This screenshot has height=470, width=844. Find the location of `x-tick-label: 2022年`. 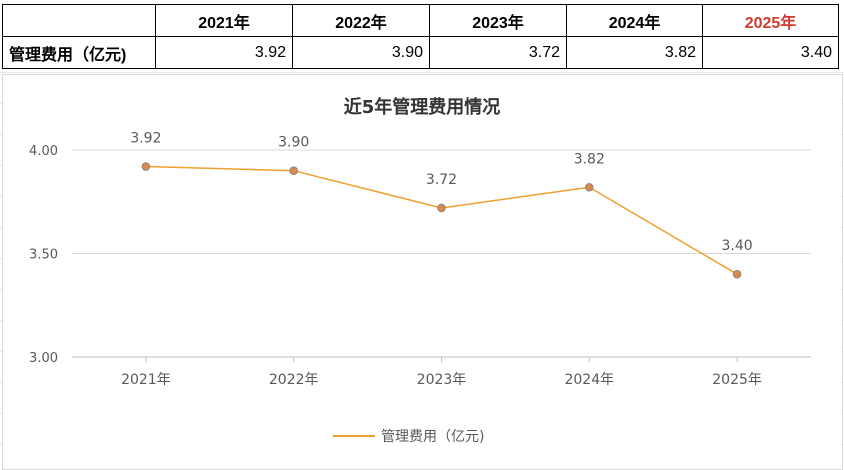

x-tick-label: 2022年 is located at coordinates (294, 380).